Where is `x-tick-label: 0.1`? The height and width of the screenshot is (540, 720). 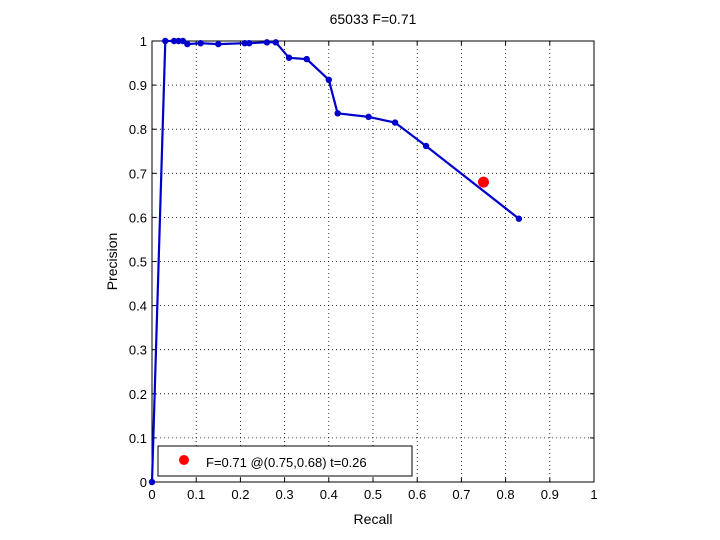
x-tick-label: 0.1 is located at coordinates (196, 494).